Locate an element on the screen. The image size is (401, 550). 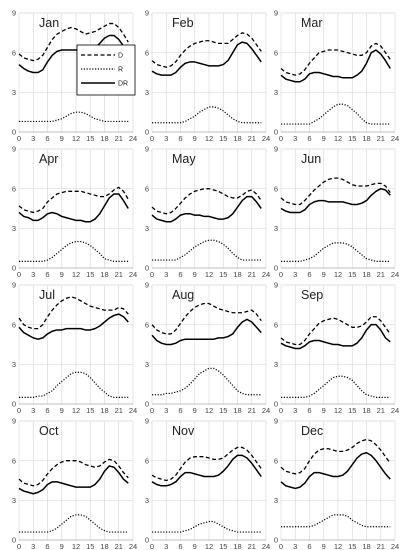
panel-jan: 0 3 6 9 0 3 6 9 12 15 18 21 24 Jan DR DR is located at coordinates (74, 76).